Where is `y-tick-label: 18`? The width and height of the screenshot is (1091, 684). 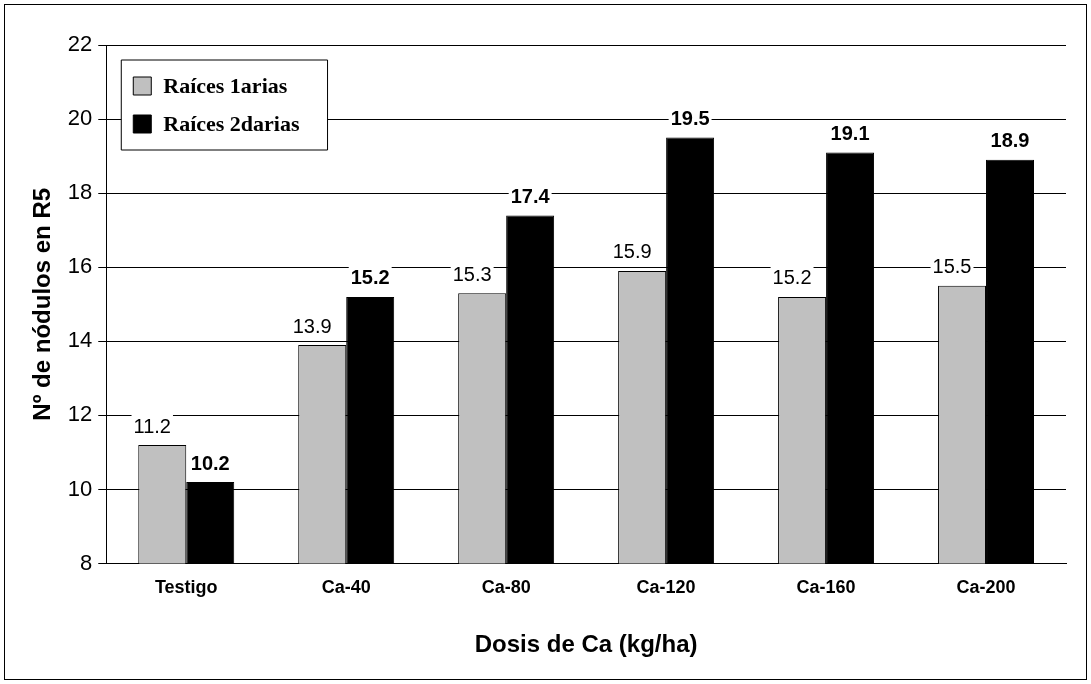 y-tick-label: 18 is located at coordinates (80, 192).